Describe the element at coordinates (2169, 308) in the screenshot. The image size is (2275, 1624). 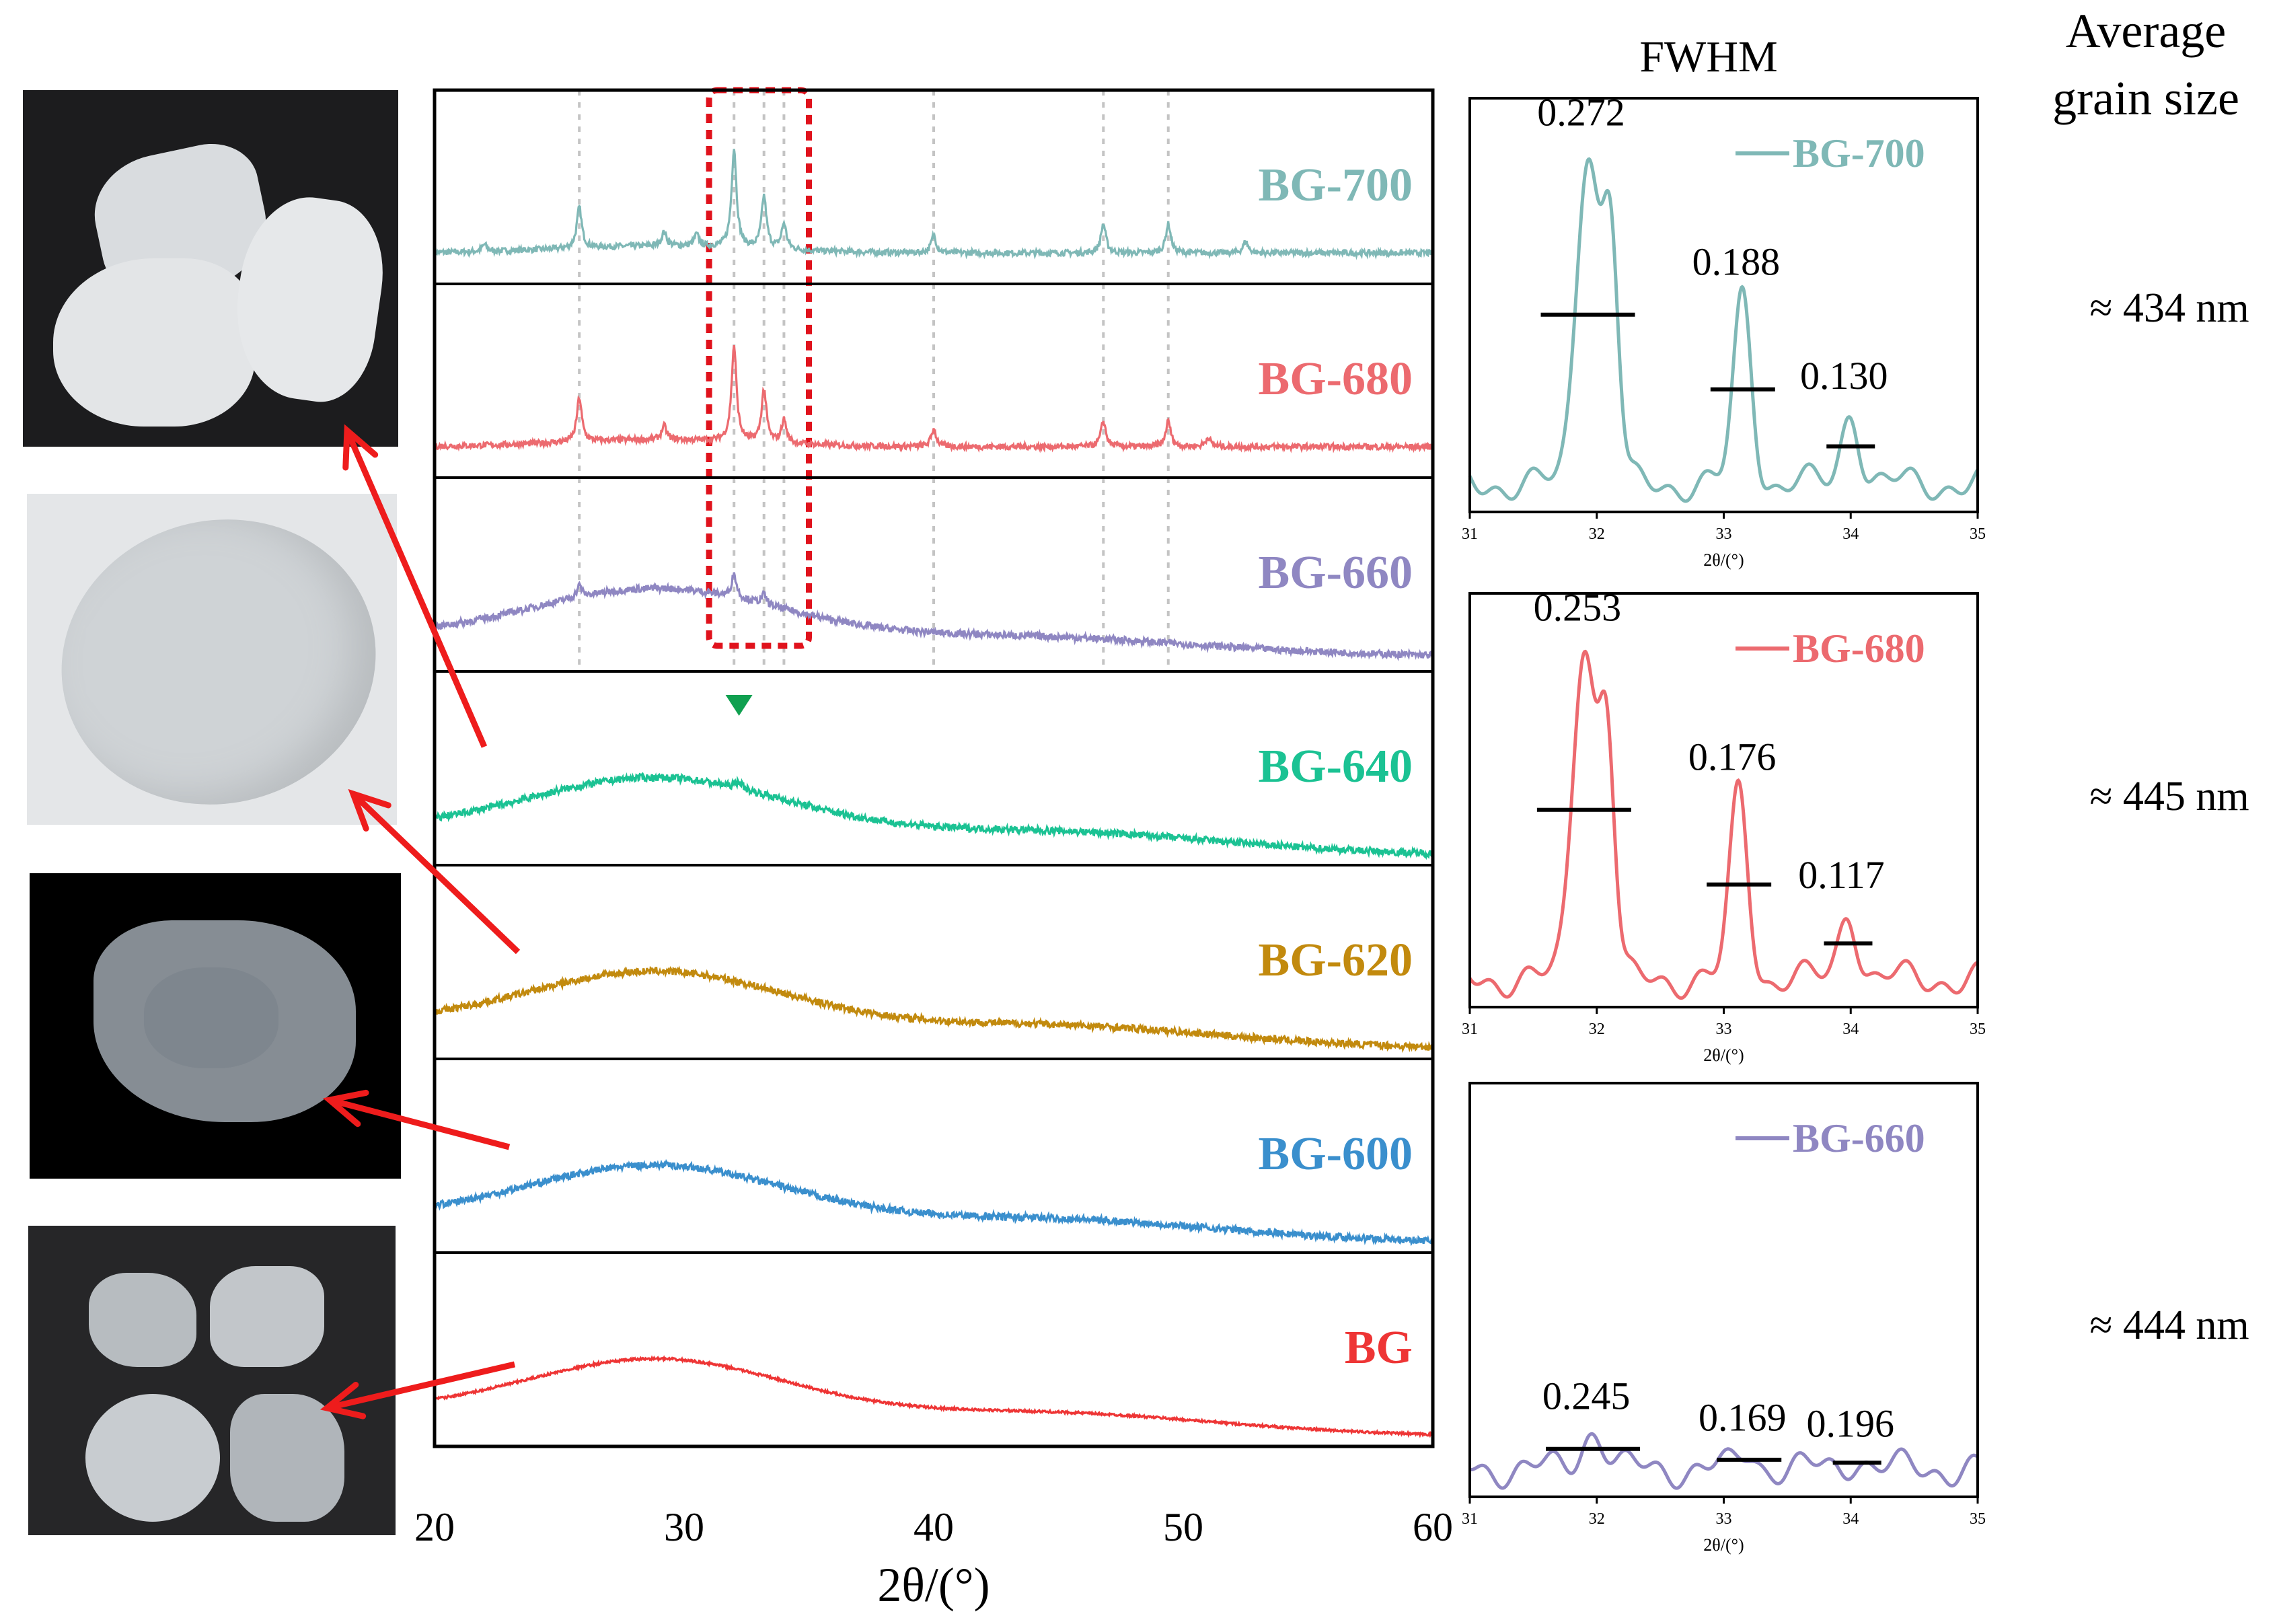
I see `grain-size-700: ≈ 434 nm` at that location.